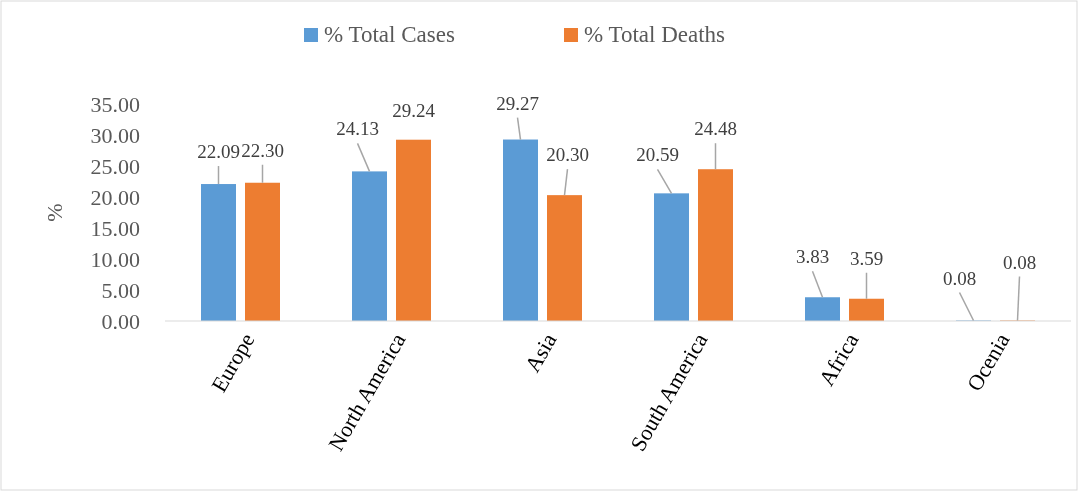 Image resolution: width=1088 pixels, height=495 pixels. What do you see at coordinates (115, 104) in the screenshot?
I see `y-tick-label: 35.00` at bounding box center [115, 104].